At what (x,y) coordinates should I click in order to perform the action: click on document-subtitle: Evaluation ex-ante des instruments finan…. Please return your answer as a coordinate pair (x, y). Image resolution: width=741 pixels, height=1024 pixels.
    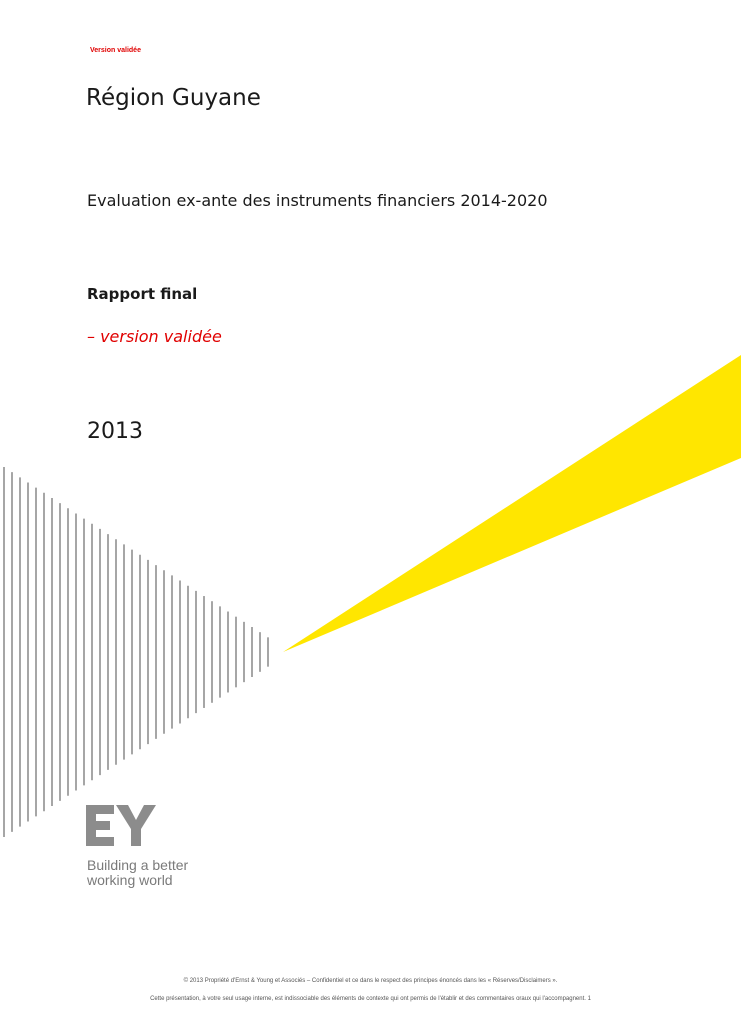
    Looking at the image, I should click on (317, 200).